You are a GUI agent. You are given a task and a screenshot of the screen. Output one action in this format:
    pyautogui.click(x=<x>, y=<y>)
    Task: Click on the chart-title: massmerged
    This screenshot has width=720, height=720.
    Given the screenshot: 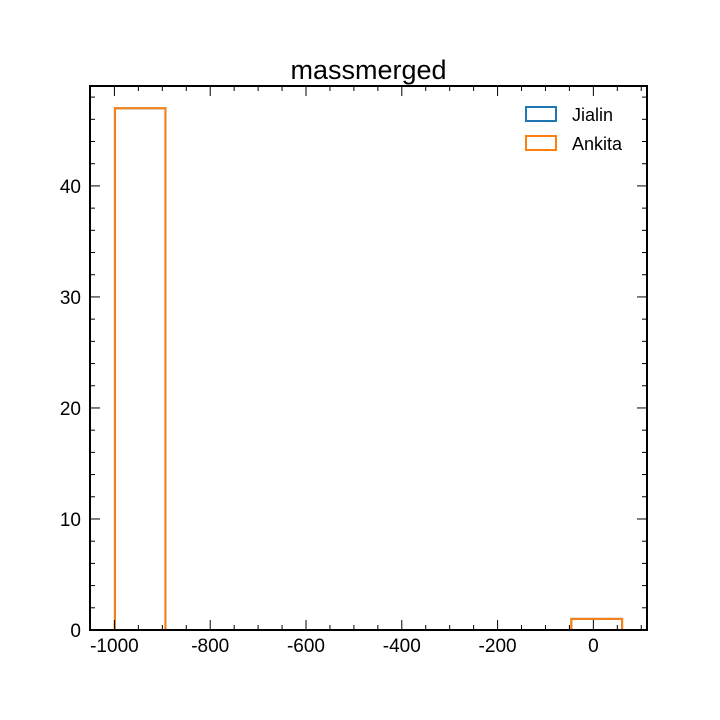 What is the action you would take?
    pyautogui.click(x=368, y=70)
    